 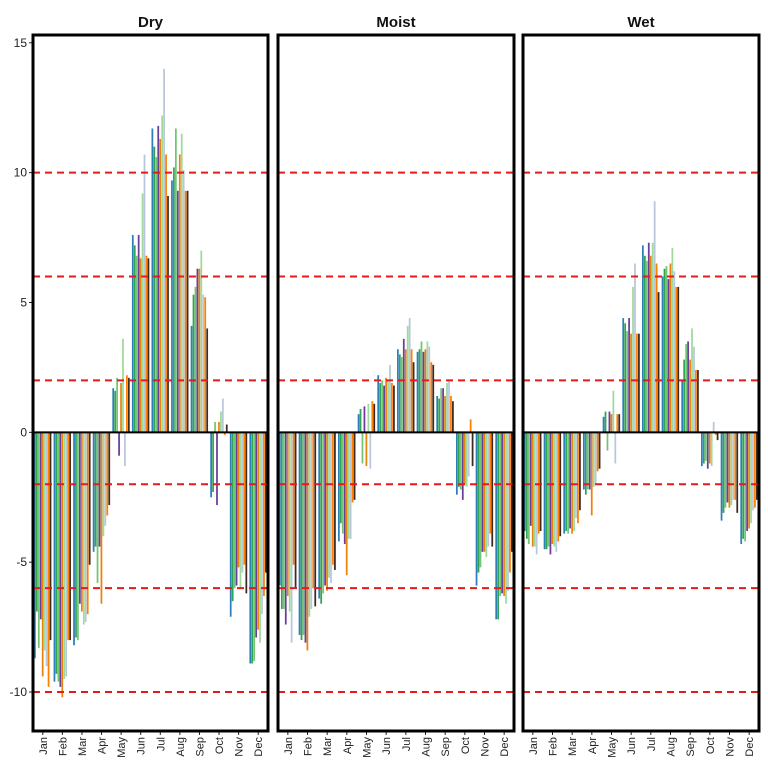 I want to click on y-tick-label: 5, so click(x=23, y=302).